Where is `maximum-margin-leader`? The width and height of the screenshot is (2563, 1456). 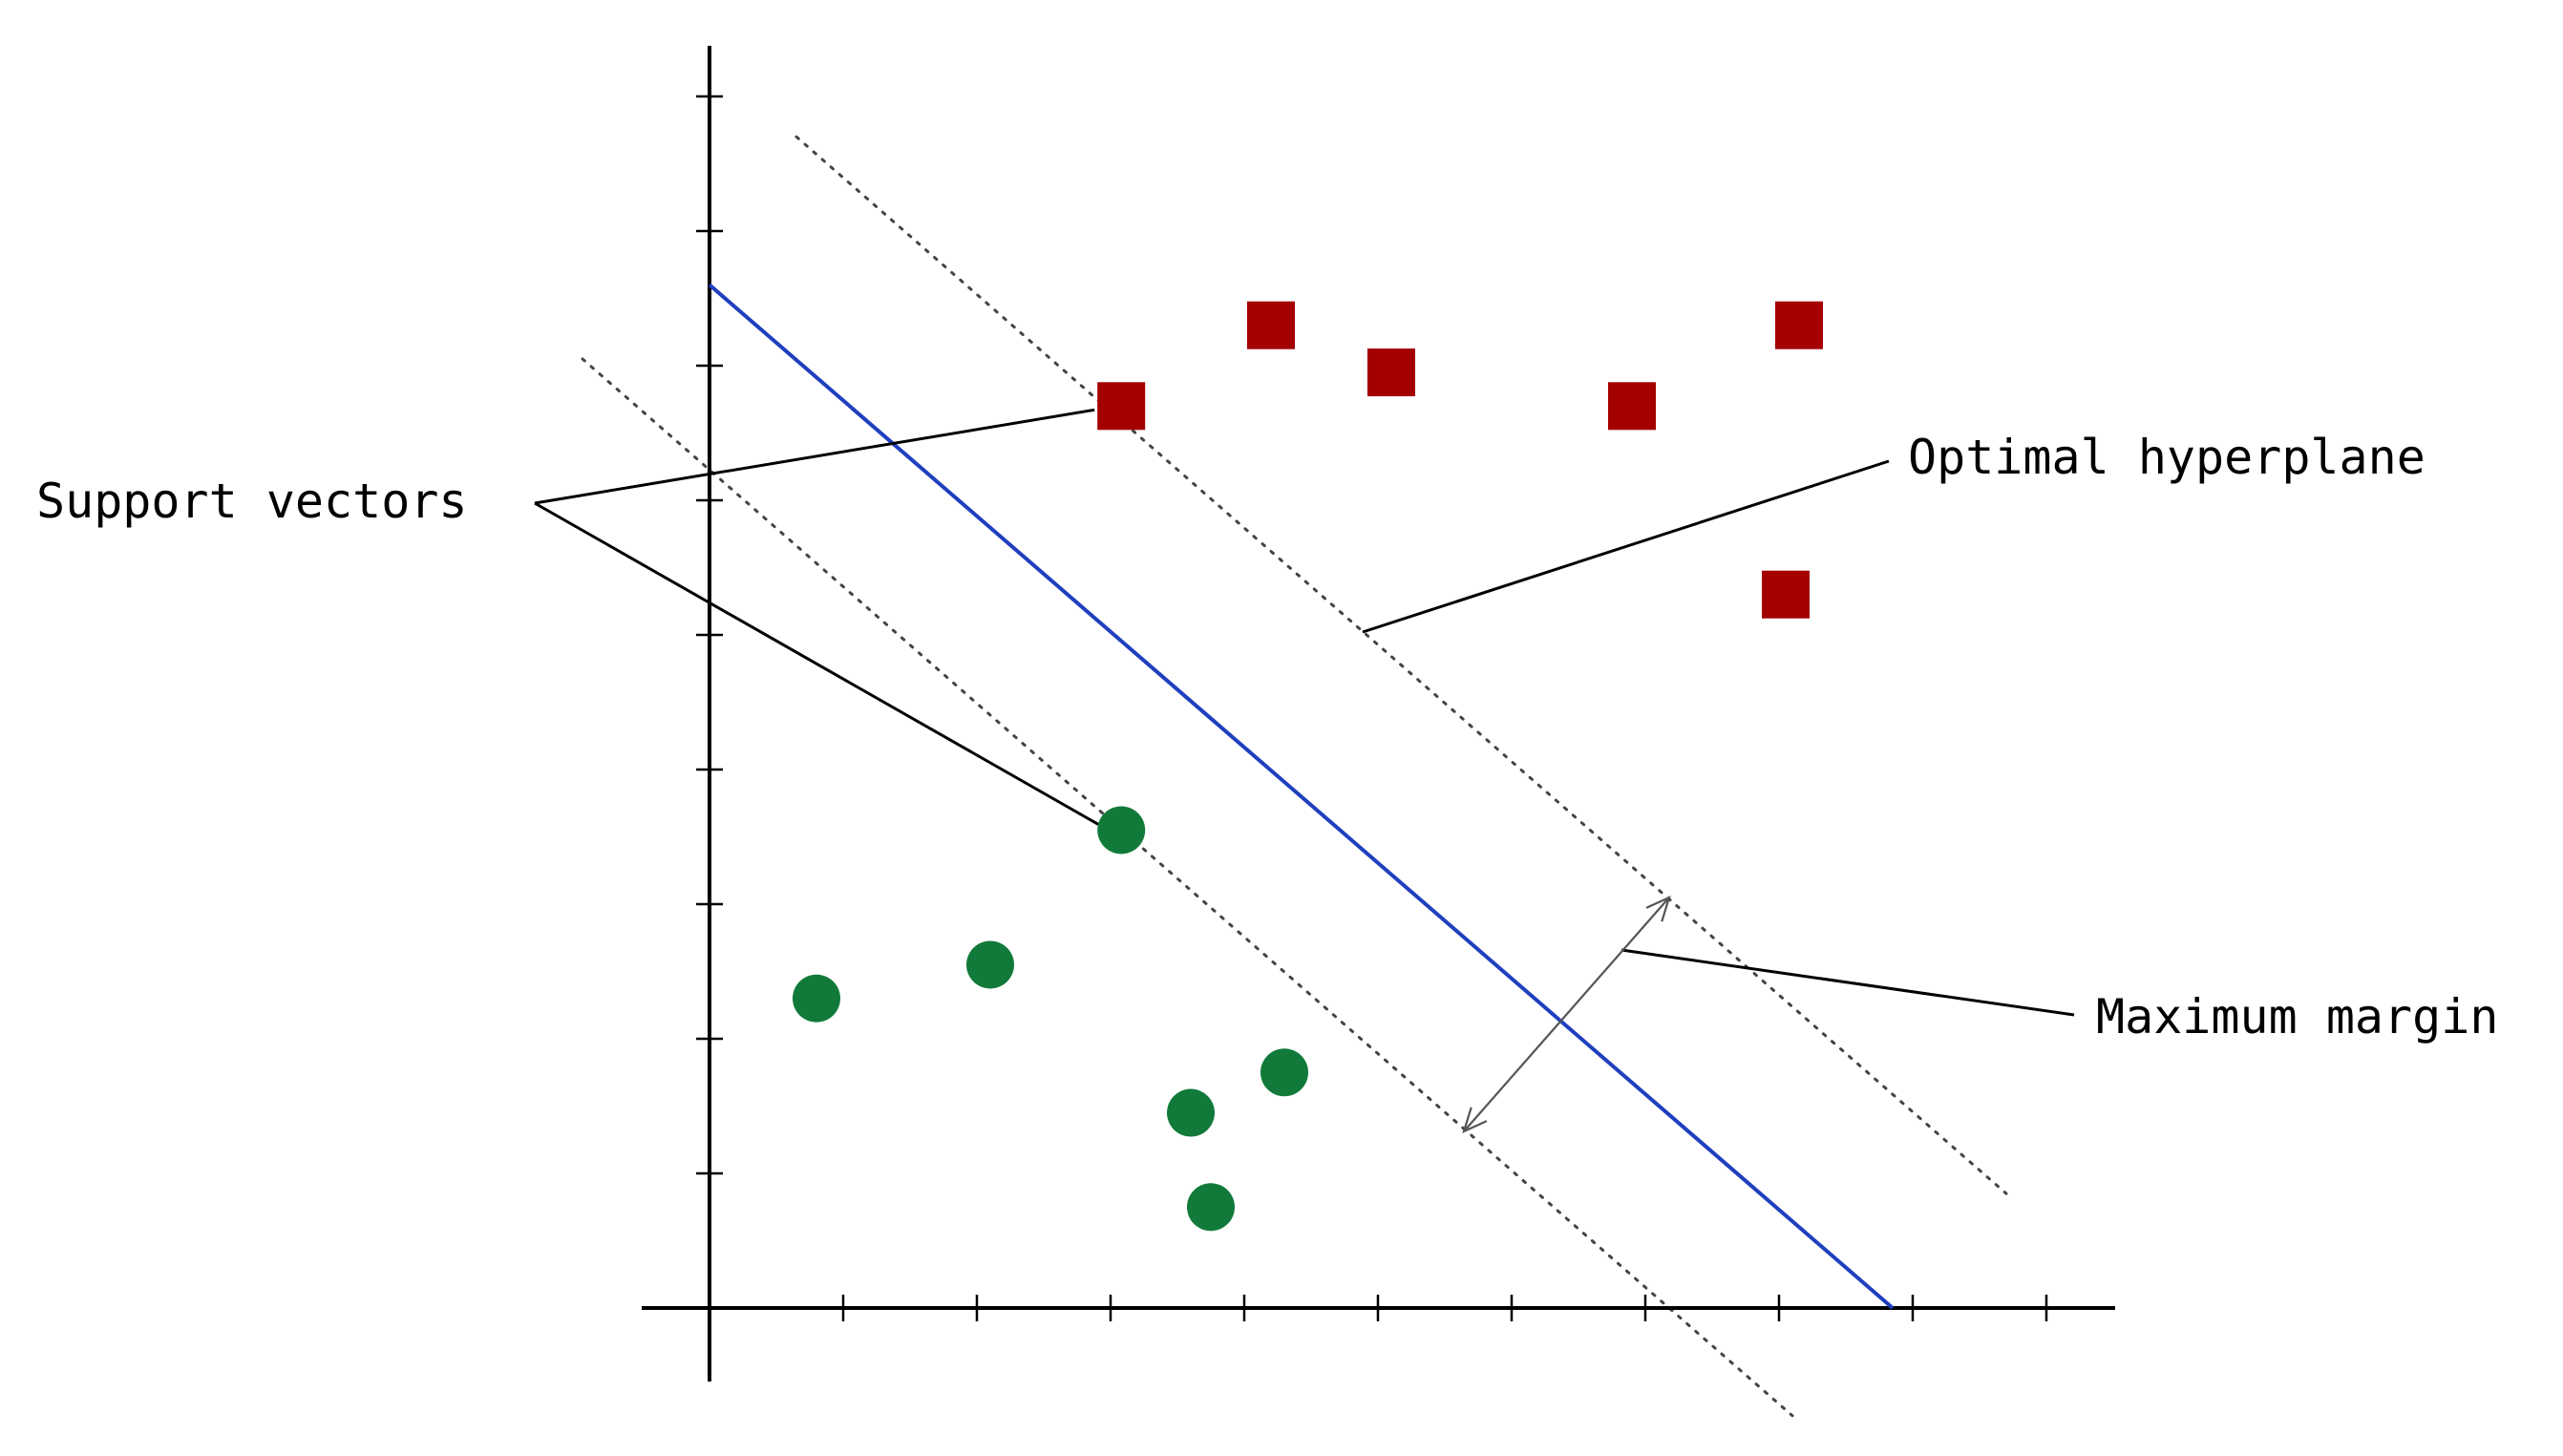
maximum-margin-leader is located at coordinates (1847, 982).